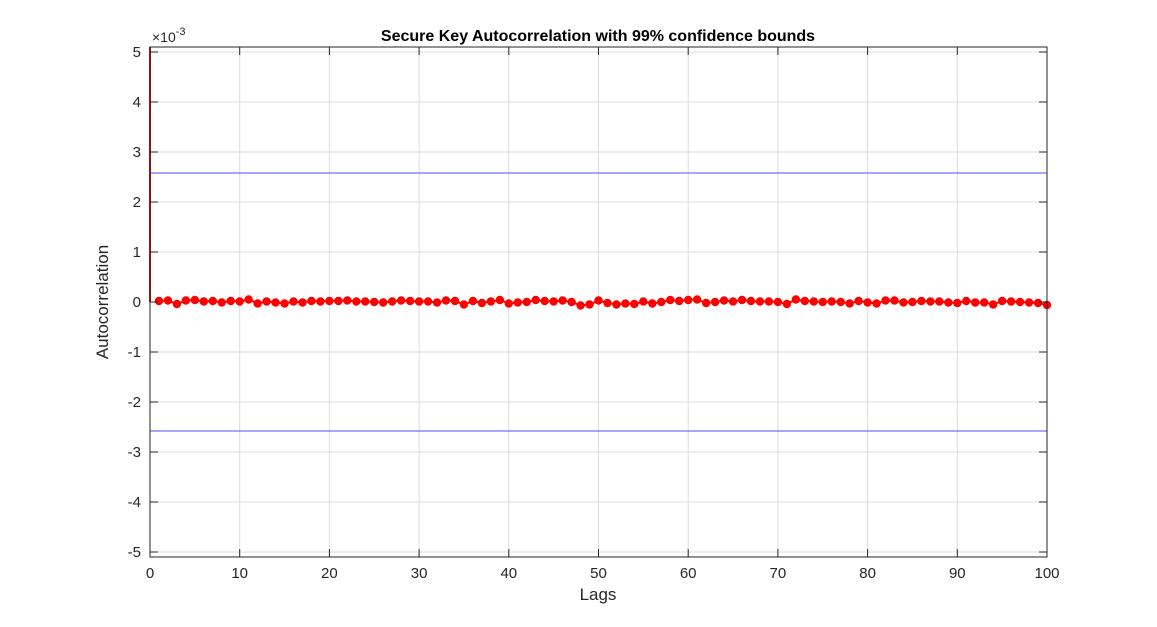 This screenshot has height=627, width=1157. What do you see at coordinates (137, 152) in the screenshot?
I see `y-tick-label: 3` at bounding box center [137, 152].